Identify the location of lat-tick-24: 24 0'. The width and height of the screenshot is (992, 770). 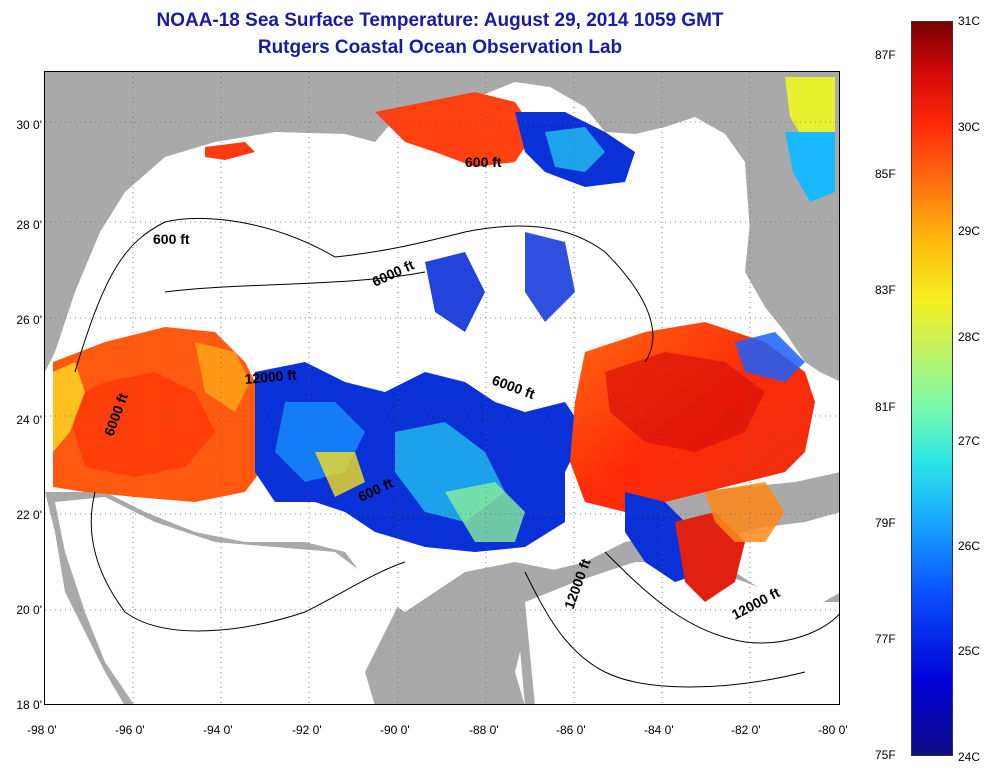
(29, 420).